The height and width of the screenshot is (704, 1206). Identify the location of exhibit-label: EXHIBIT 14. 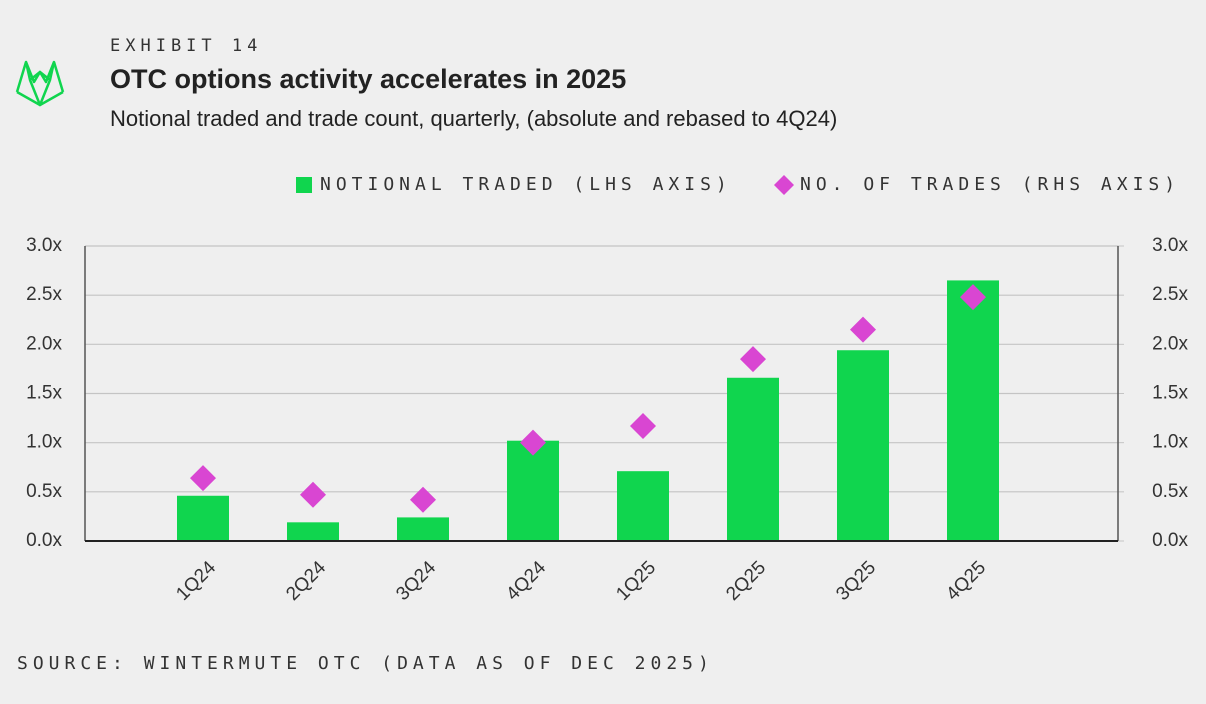
(186, 46).